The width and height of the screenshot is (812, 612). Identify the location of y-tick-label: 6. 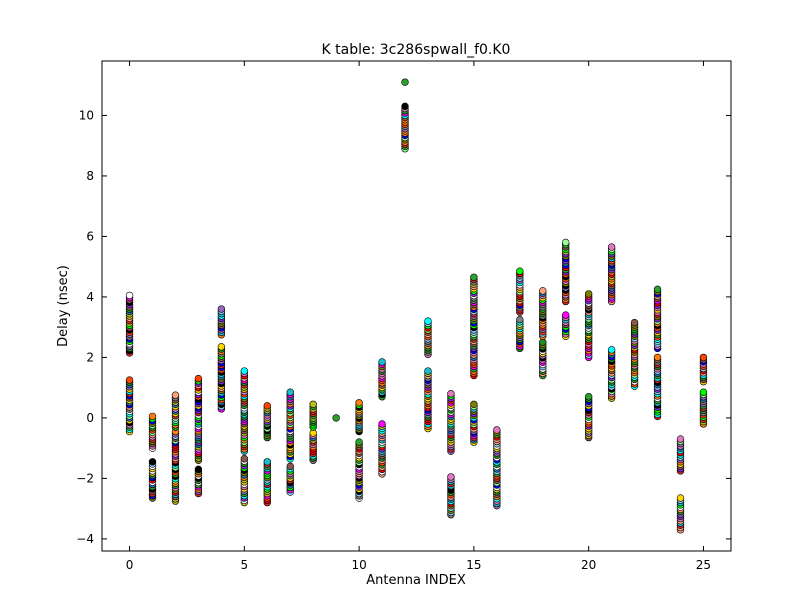
(90, 236).